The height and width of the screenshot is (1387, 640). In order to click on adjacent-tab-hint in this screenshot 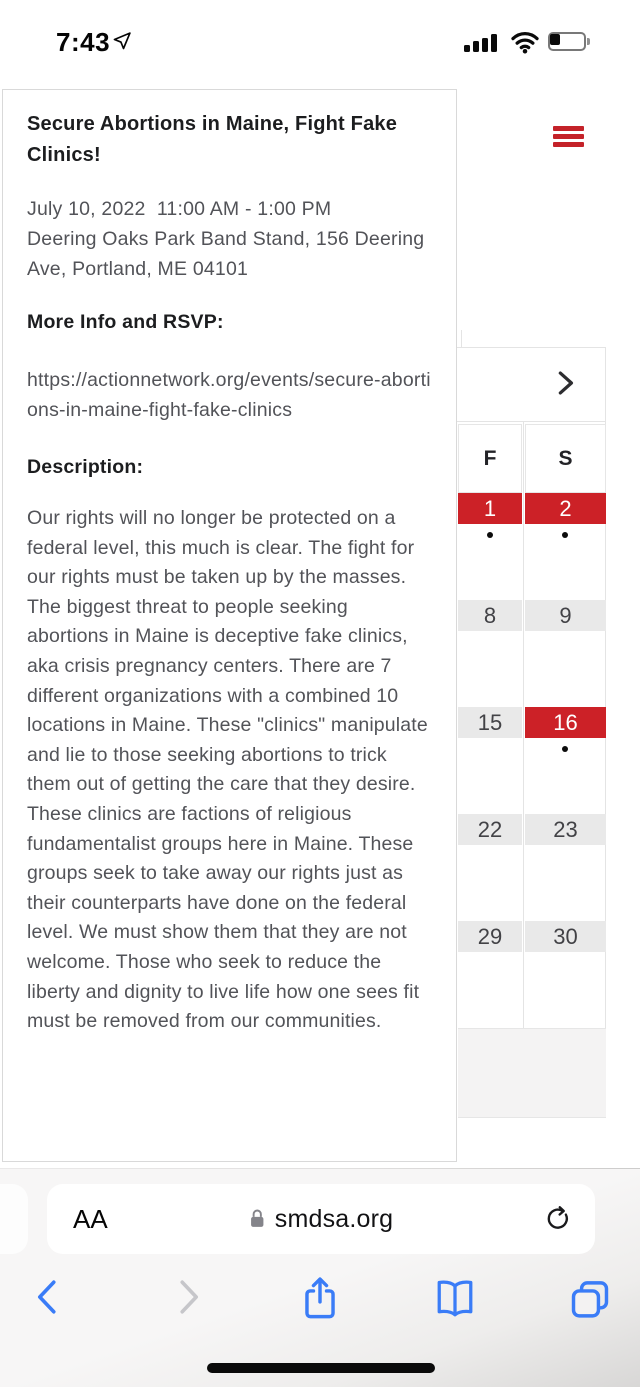, I will do `click(14, 1219)`.